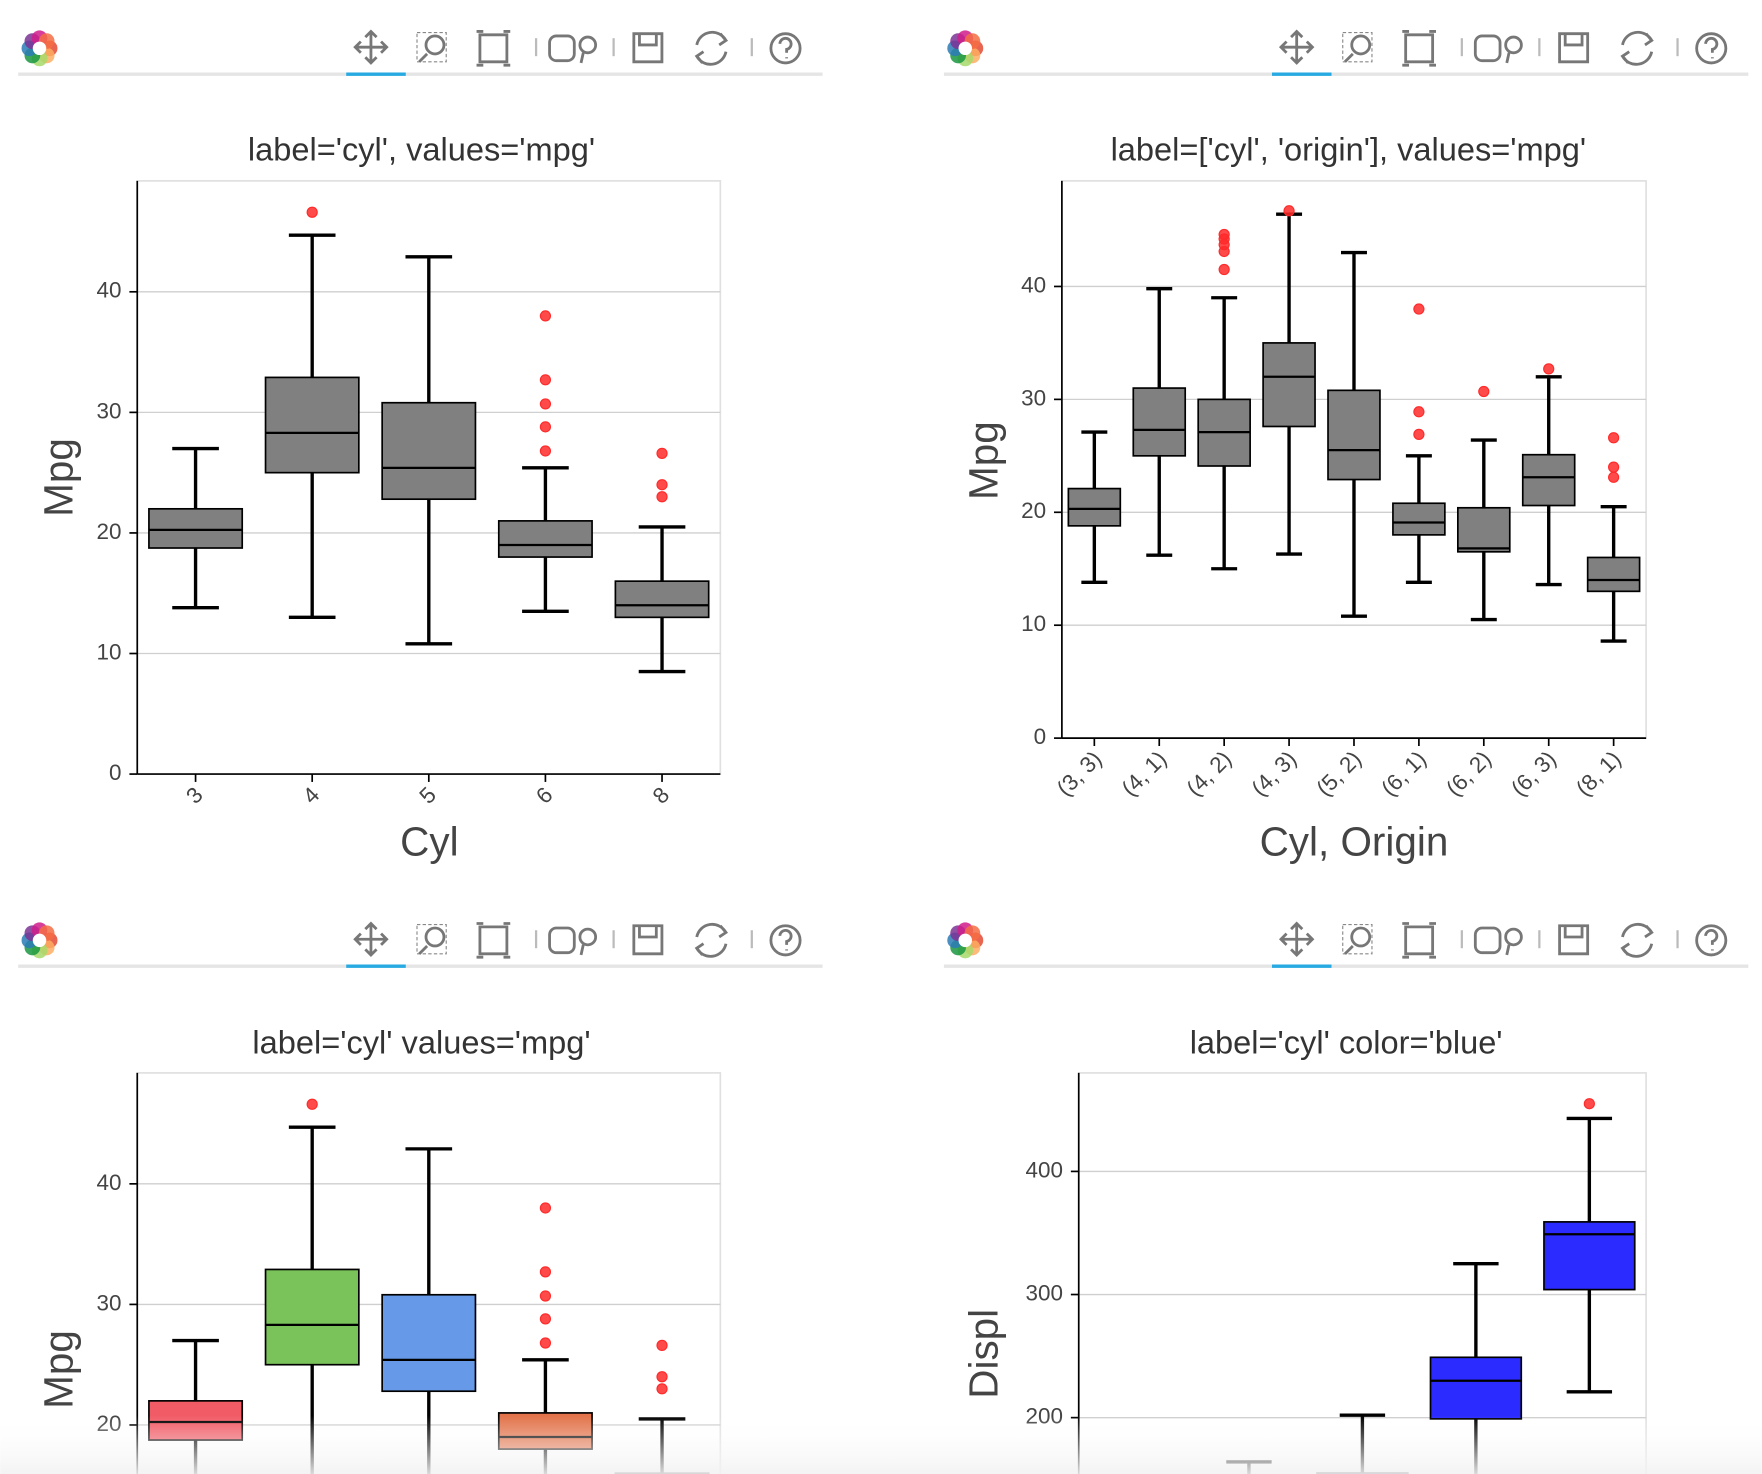  What do you see at coordinates (109, 290) in the screenshot?
I see `y-tick-label: 40` at bounding box center [109, 290].